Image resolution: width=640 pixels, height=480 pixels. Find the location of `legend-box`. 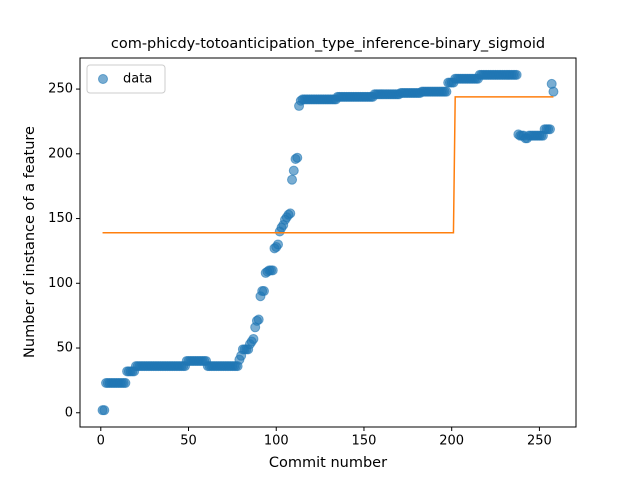

legend-box is located at coordinates (126, 79).